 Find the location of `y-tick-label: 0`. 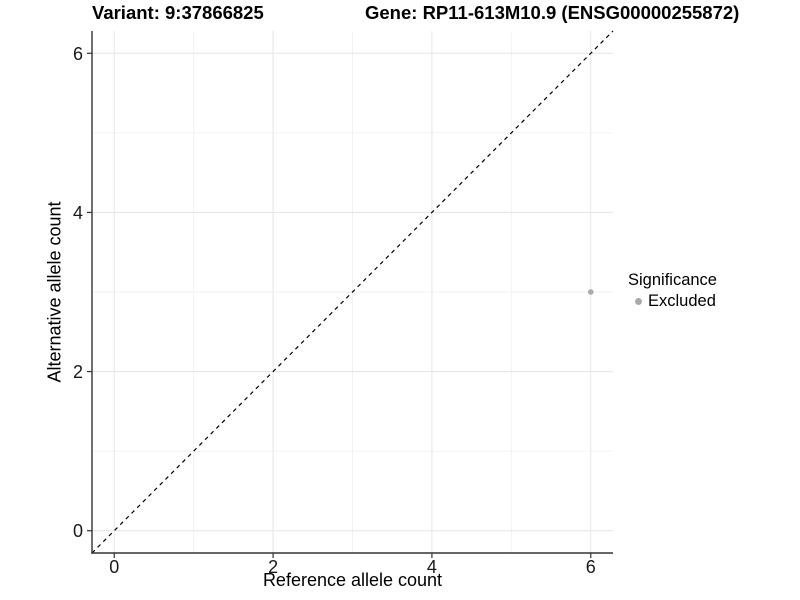

y-tick-label: 0 is located at coordinates (78, 531).